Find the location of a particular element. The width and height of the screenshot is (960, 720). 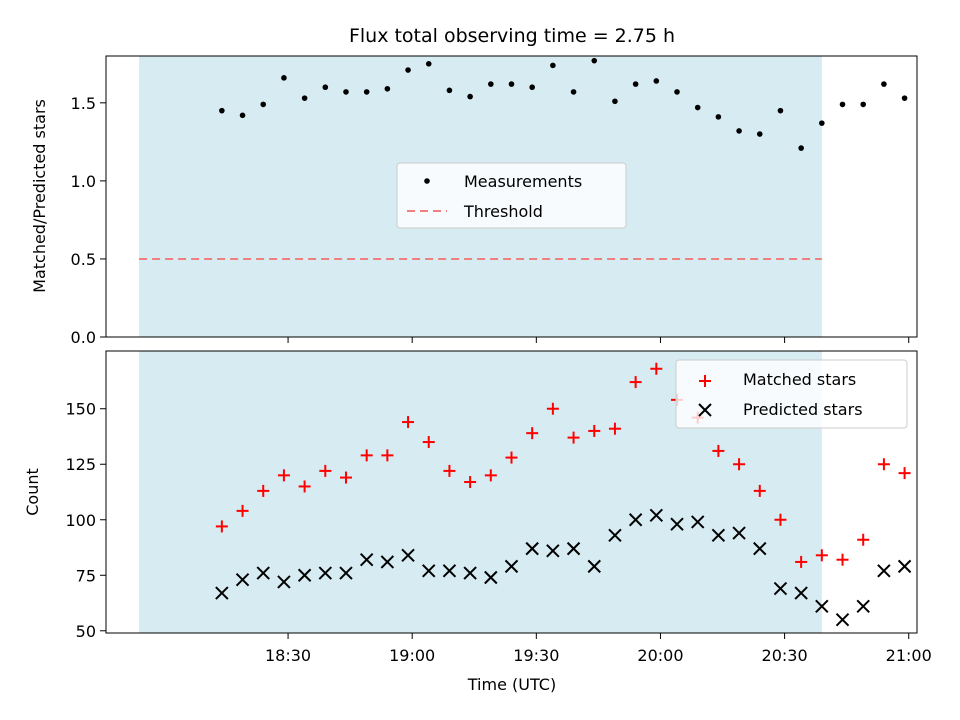

legend-measurements-label: Measurements is located at coordinates (523, 181).